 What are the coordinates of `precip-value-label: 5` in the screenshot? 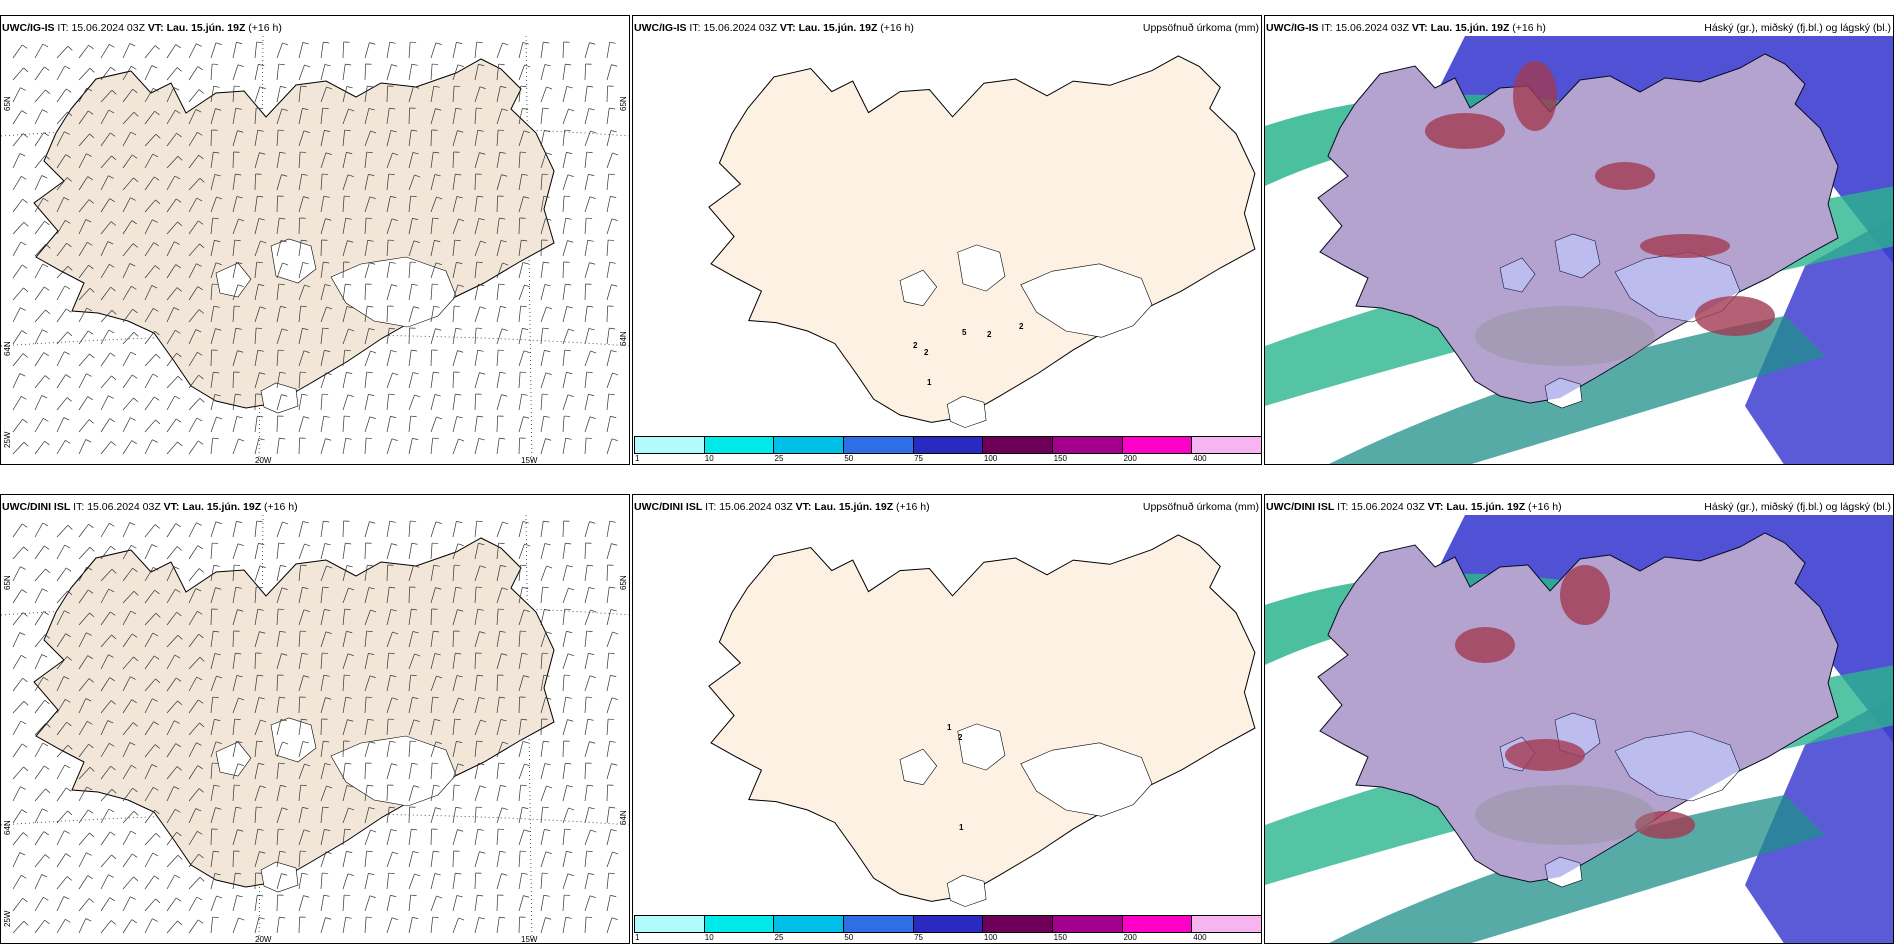 It's located at (964, 332).